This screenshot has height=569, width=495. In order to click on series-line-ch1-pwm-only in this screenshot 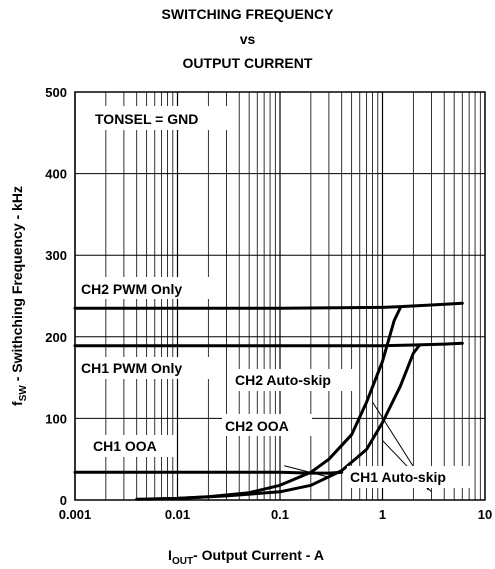, I will do `click(268, 344)`.